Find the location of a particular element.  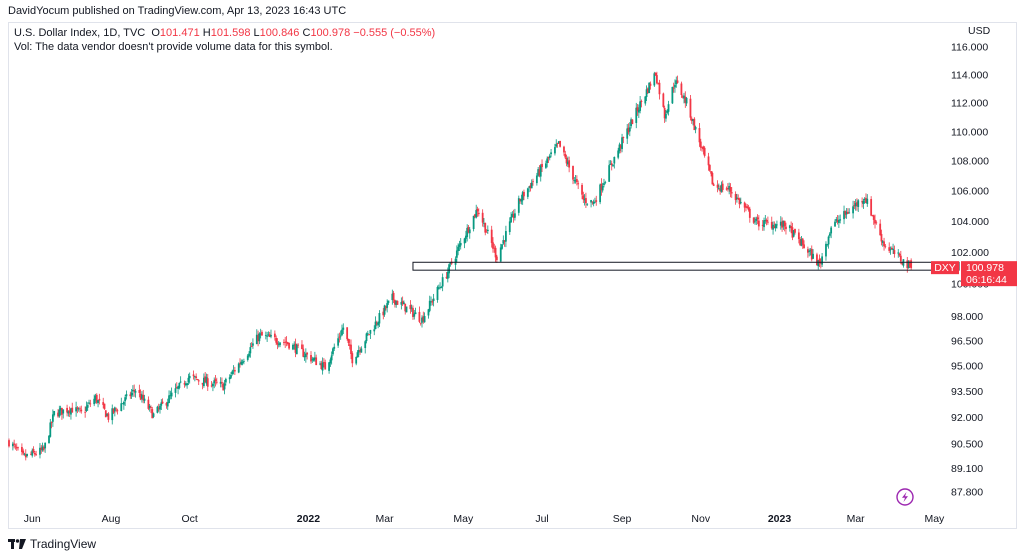

price-tag is located at coordinates (989, 274).